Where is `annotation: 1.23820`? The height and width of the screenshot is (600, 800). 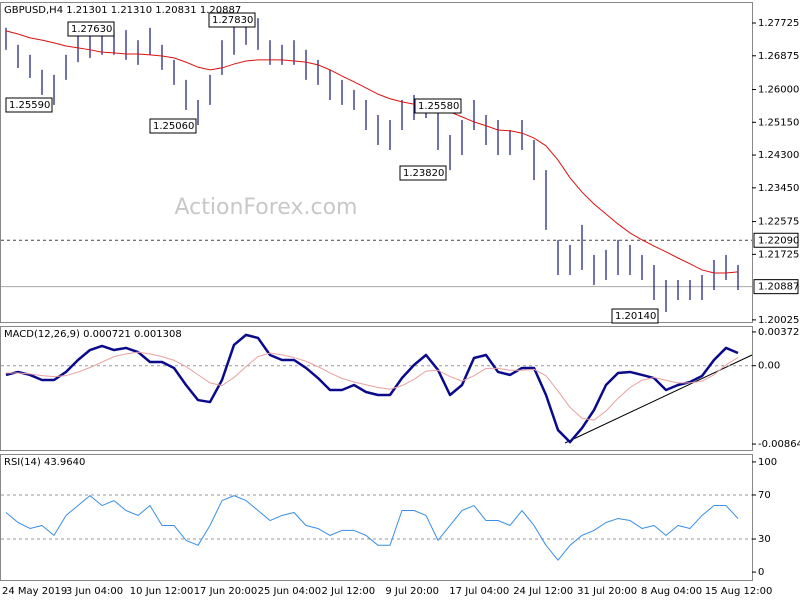
annotation: 1.23820 is located at coordinates (423, 173).